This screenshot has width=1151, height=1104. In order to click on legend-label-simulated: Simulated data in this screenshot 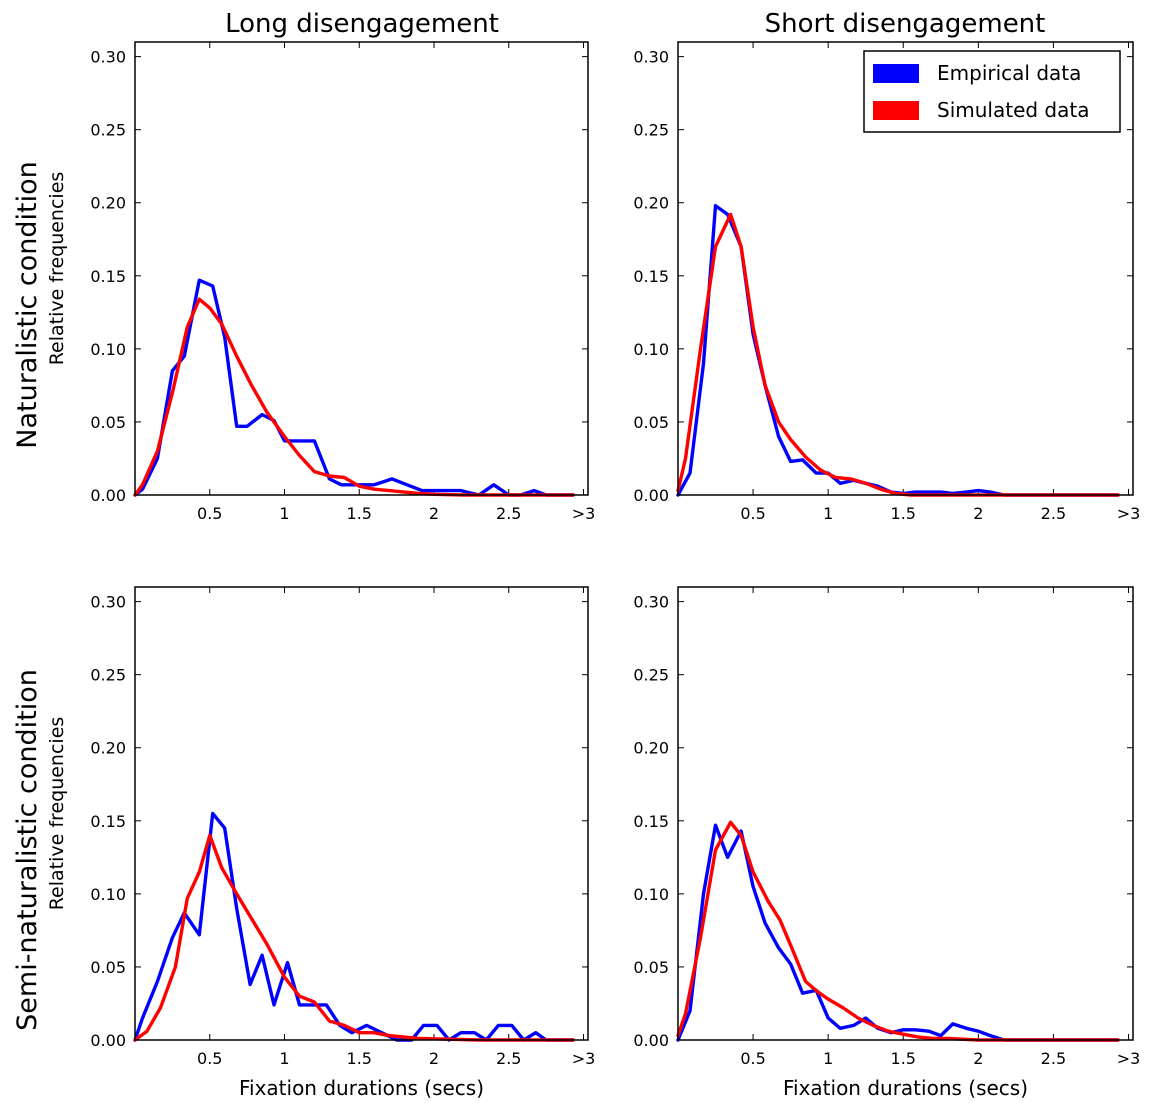, I will do `click(1013, 110)`.